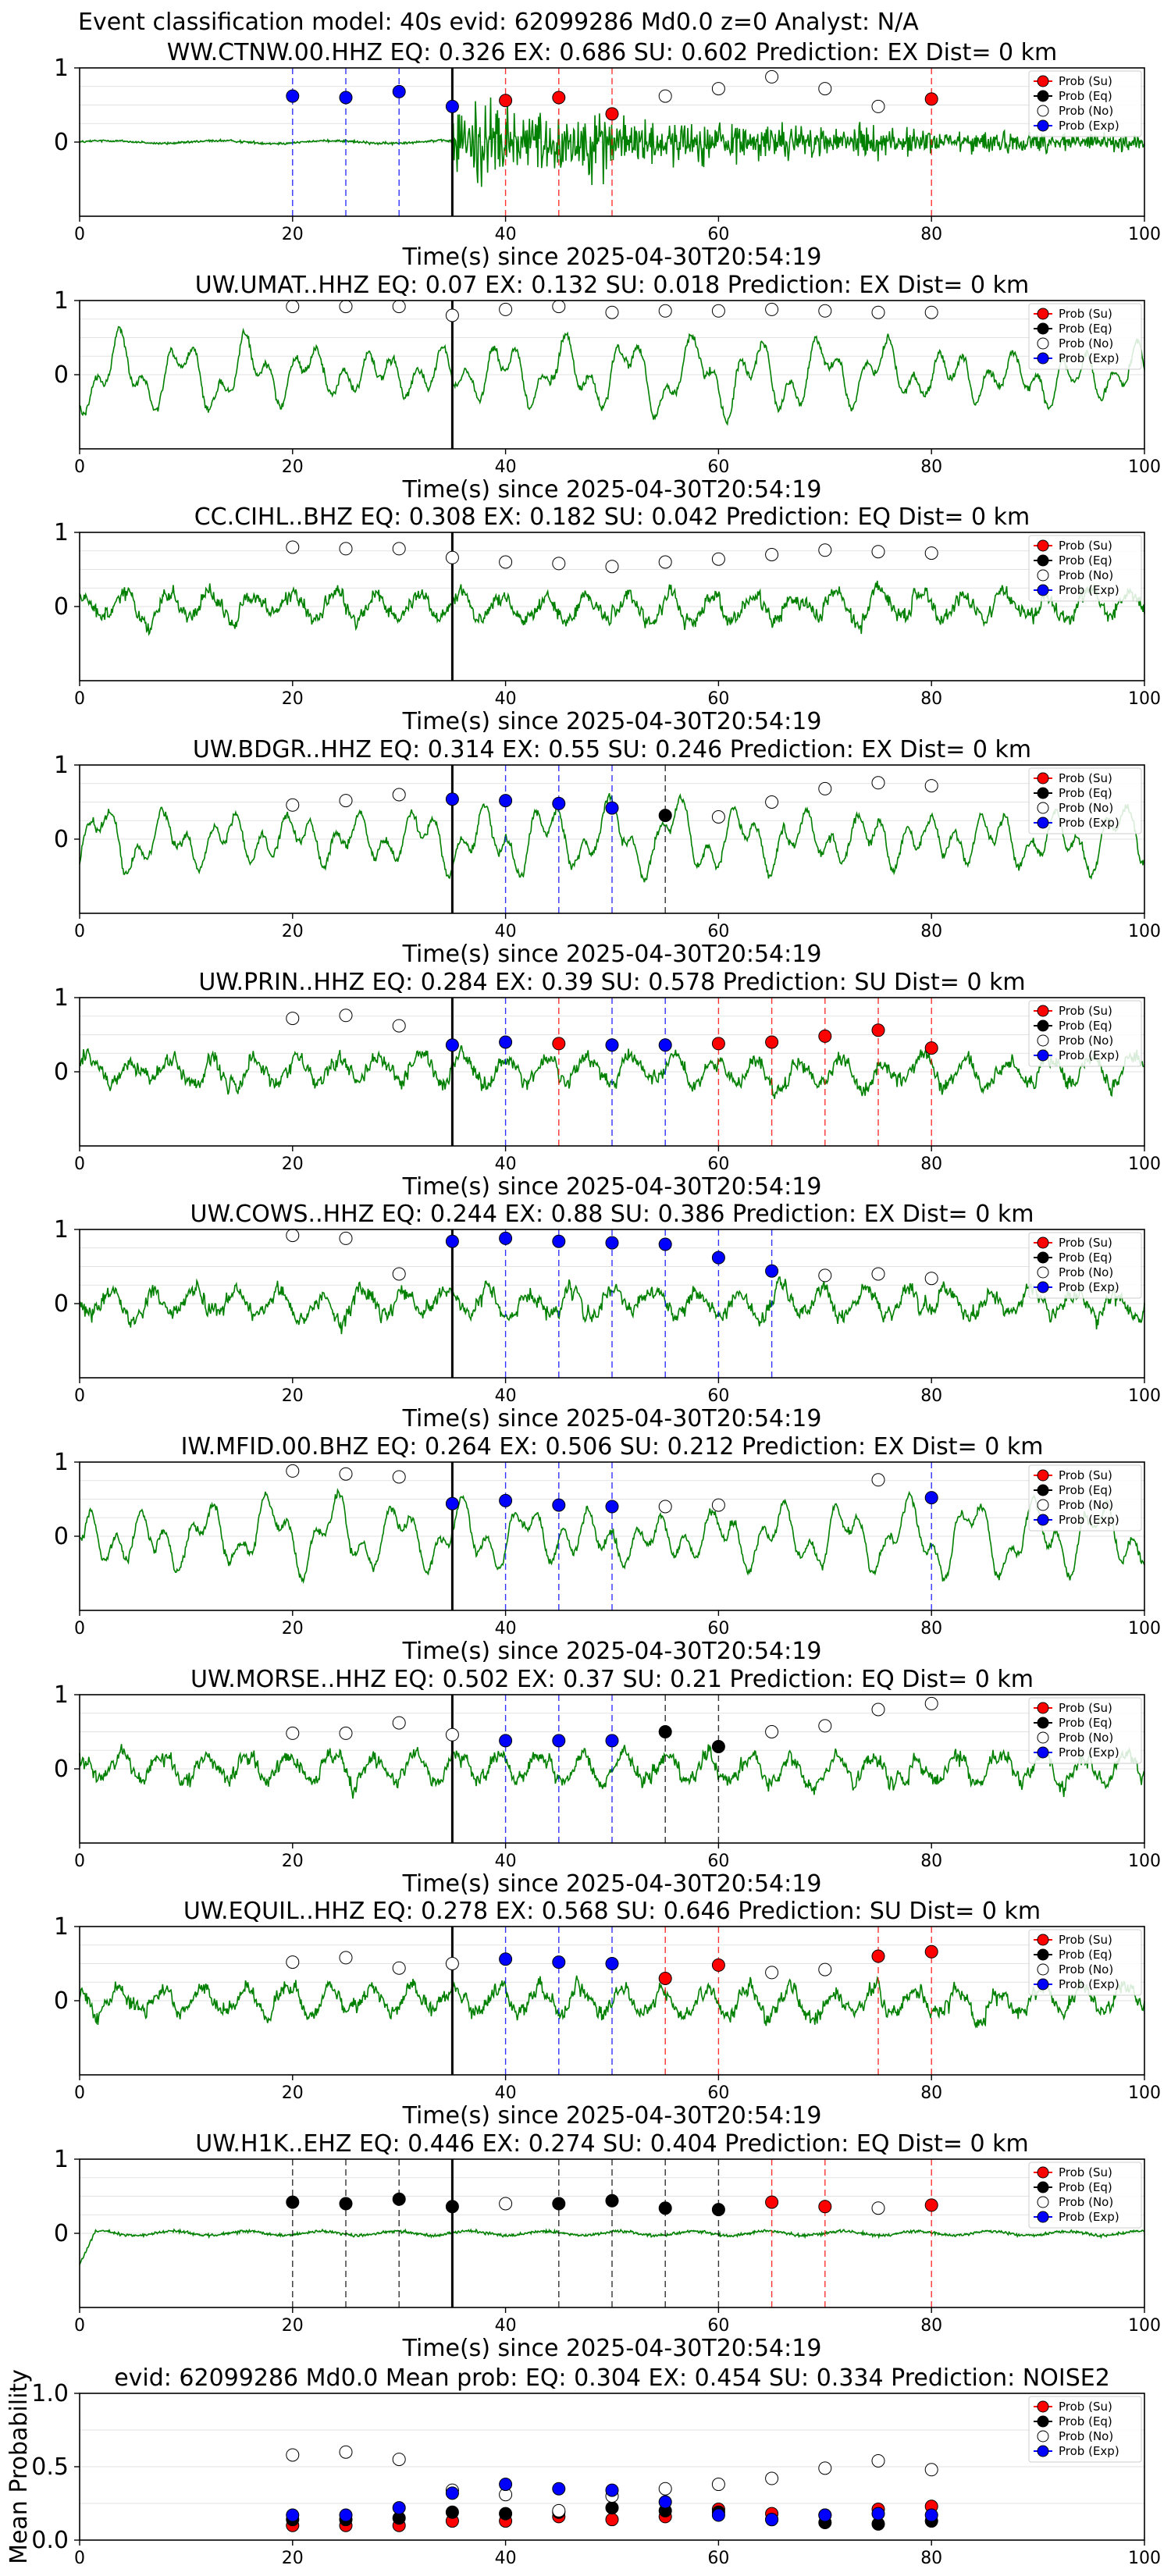 Image resolution: width=1171 pixels, height=2576 pixels. I want to click on x-tick-label: 60, so click(718, 931).